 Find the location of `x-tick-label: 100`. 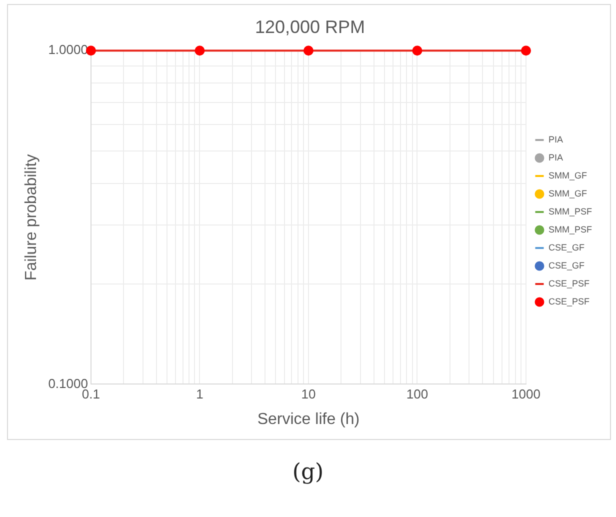

x-tick-label: 100 is located at coordinates (417, 394).